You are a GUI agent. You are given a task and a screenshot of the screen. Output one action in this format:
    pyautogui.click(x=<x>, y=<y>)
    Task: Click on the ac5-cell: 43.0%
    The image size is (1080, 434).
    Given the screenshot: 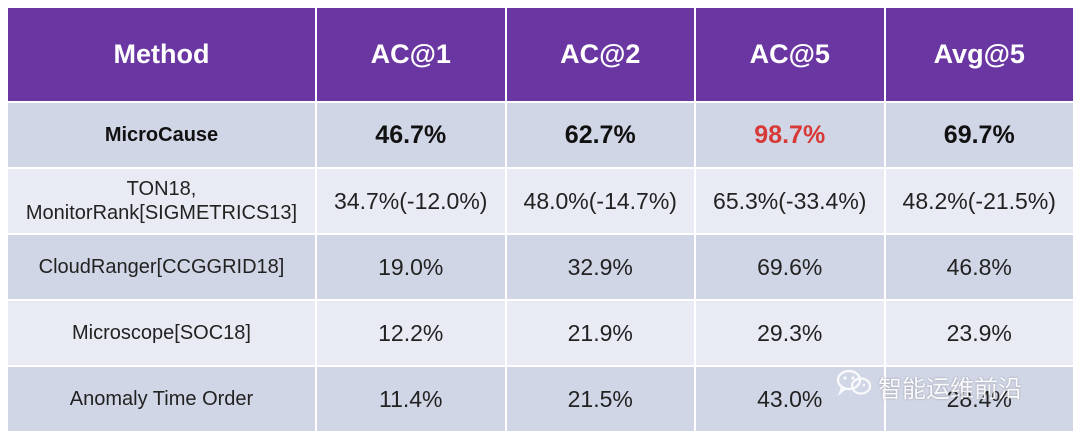 What is the action you would take?
    pyautogui.click(x=790, y=399)
    